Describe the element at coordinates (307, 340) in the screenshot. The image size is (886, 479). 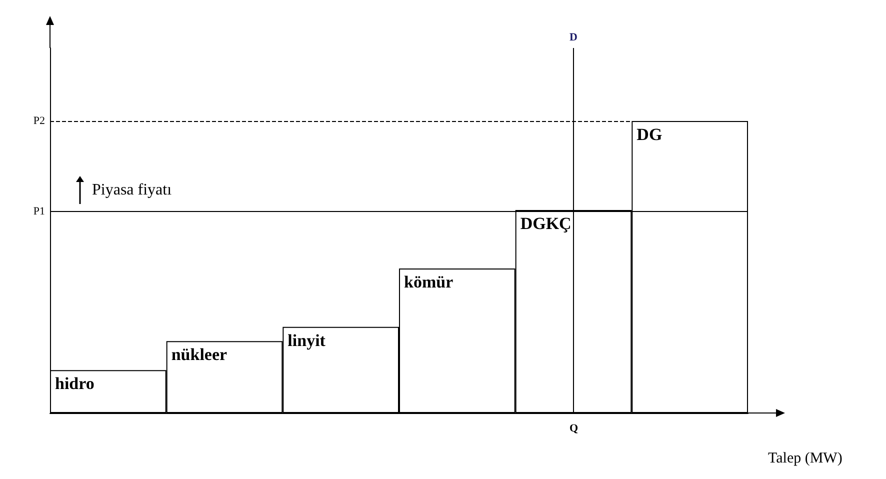
I see `x-tick-label: linyit` at that location.